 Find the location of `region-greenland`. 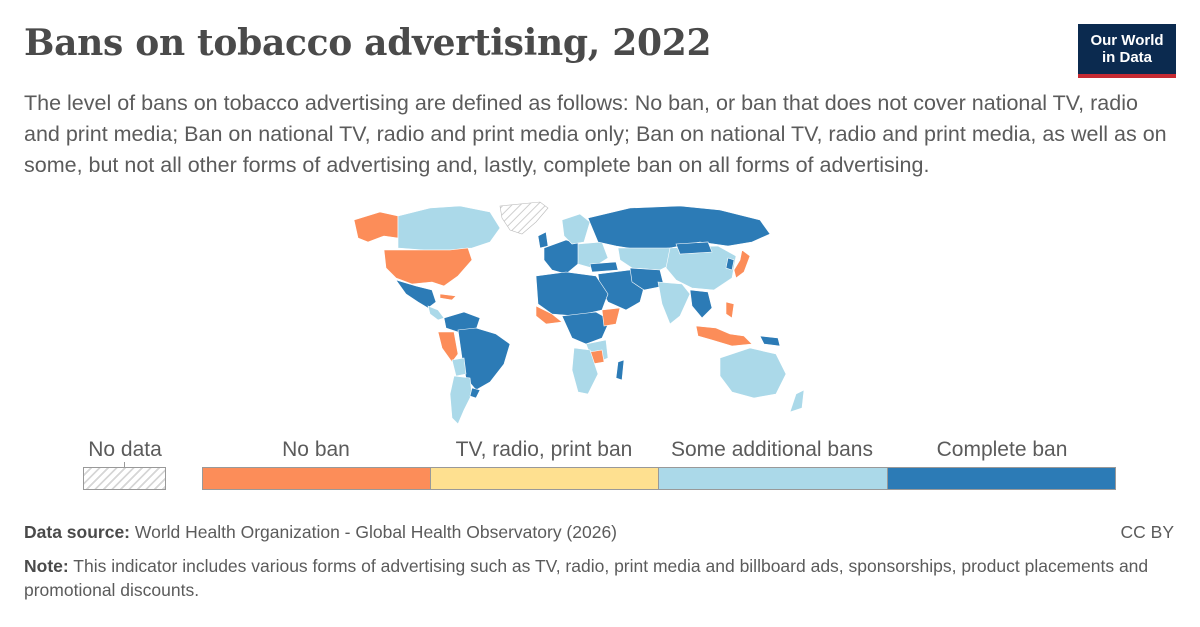

region-greenland is located at coordinates (524, 218).